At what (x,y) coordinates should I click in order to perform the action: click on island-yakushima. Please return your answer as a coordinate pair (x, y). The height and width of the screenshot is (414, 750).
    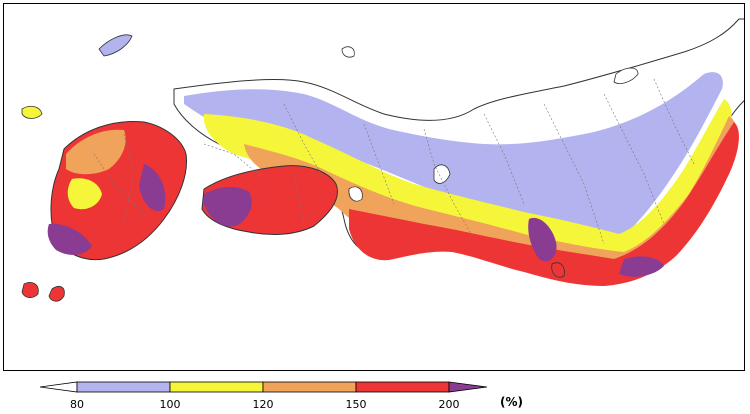
    Looking at the image, I should click on (30, 290).